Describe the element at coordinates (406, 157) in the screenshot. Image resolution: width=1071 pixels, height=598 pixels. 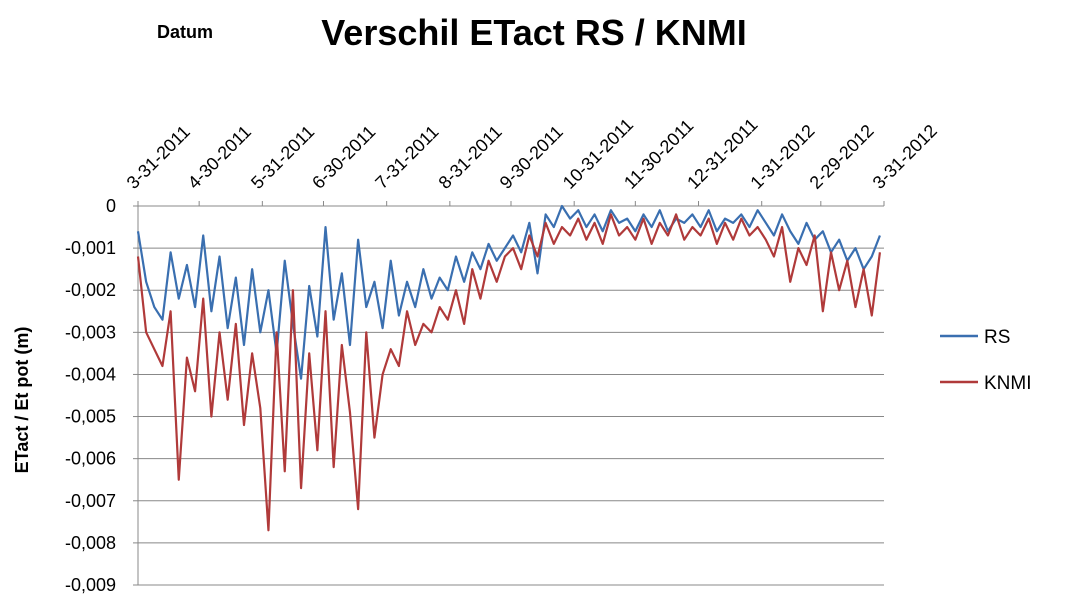
I see `x-tick-label: 7-31-2011` at that location.